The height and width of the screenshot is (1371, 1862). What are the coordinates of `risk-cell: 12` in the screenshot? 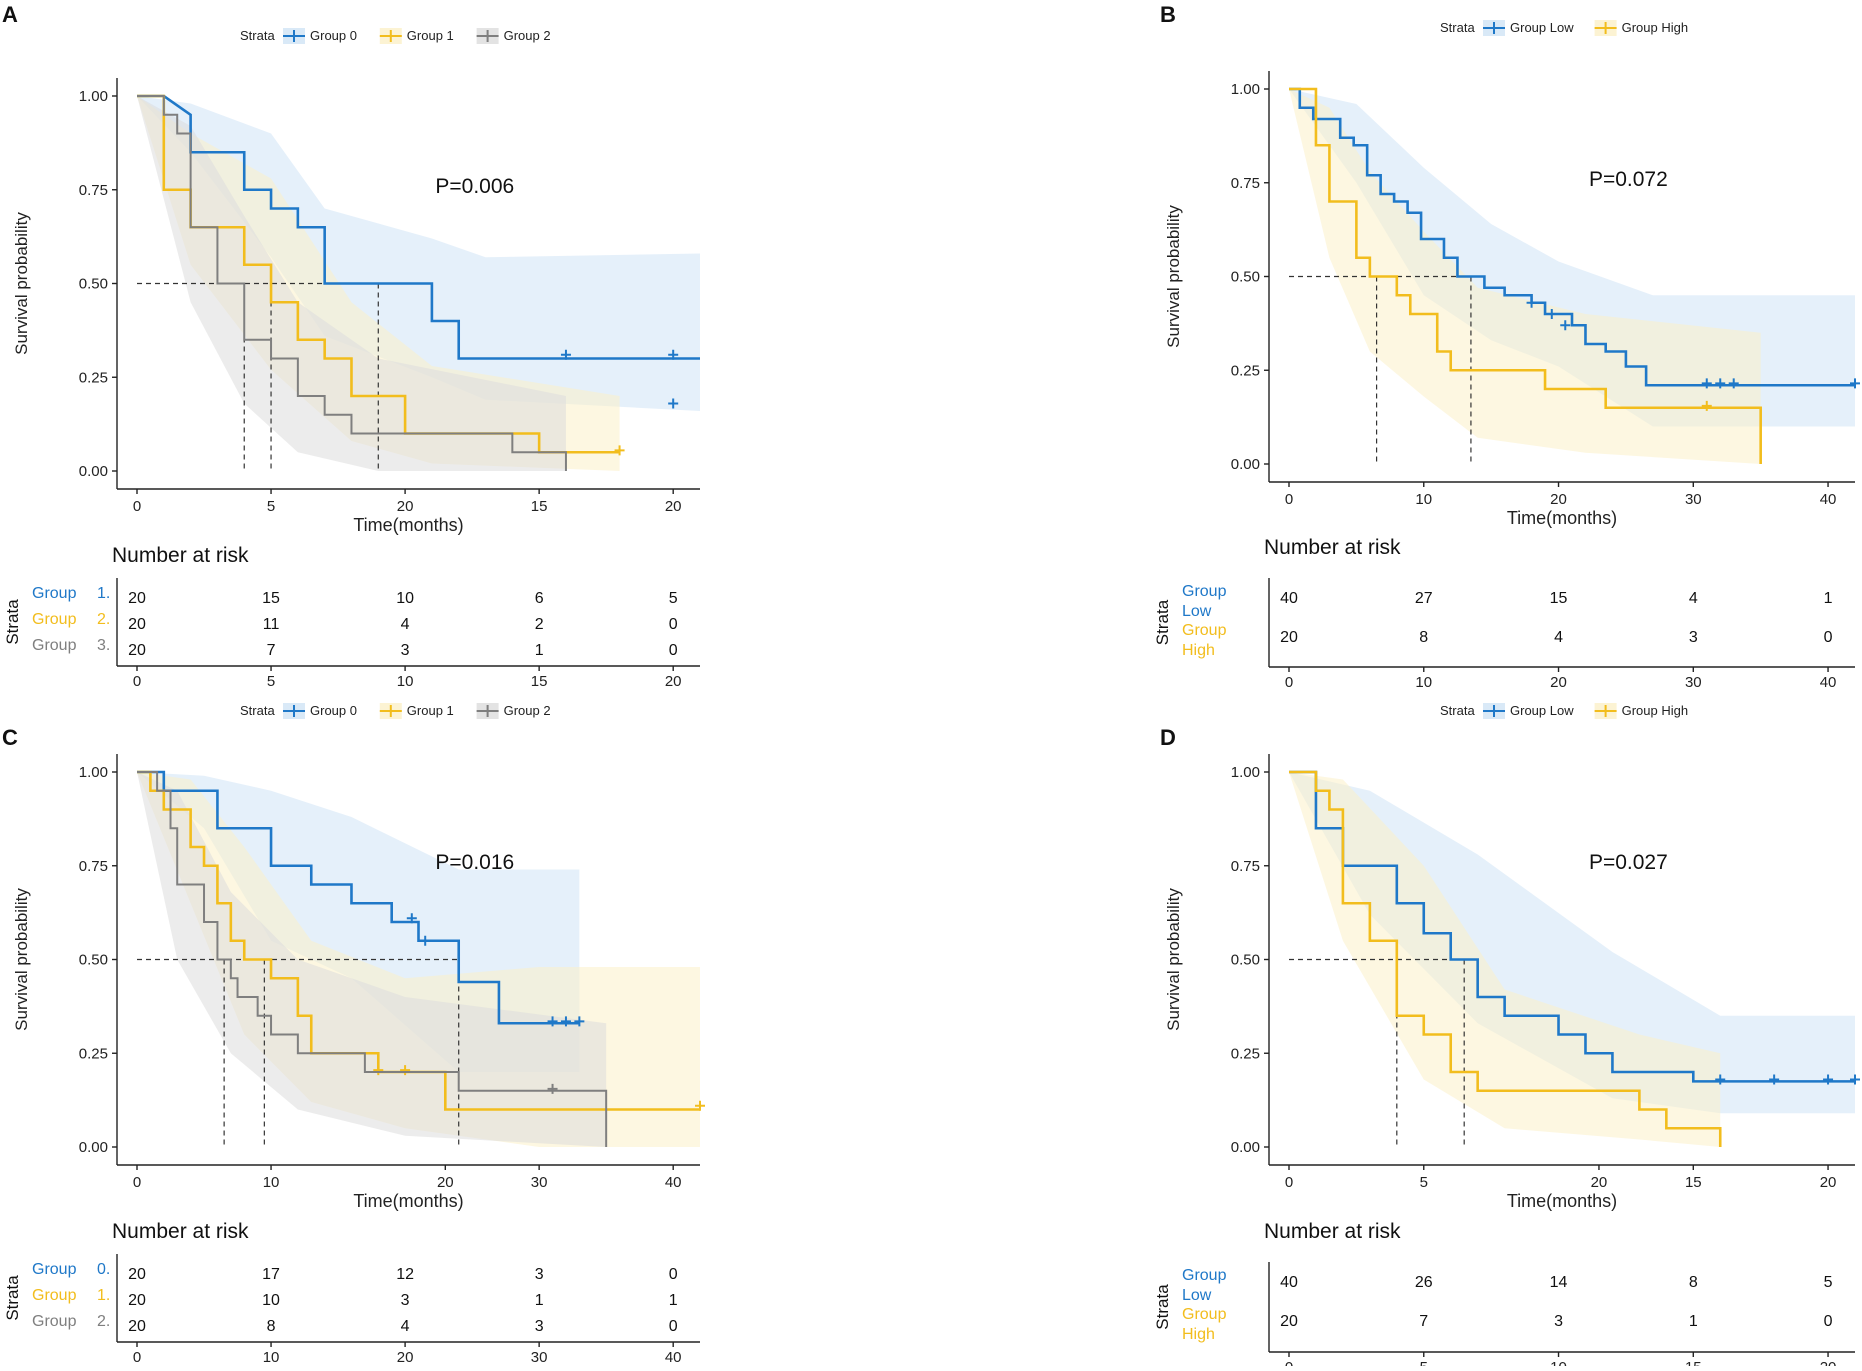 It's located at (405, 1274).